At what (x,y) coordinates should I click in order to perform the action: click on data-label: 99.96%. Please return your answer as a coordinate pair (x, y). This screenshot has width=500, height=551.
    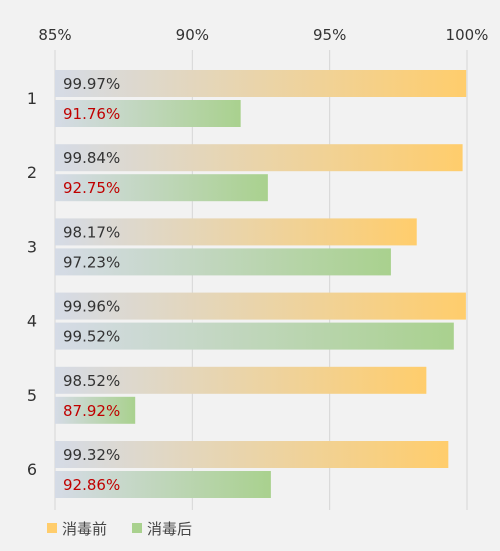
    Looking at the image, I should click on (91, 307).